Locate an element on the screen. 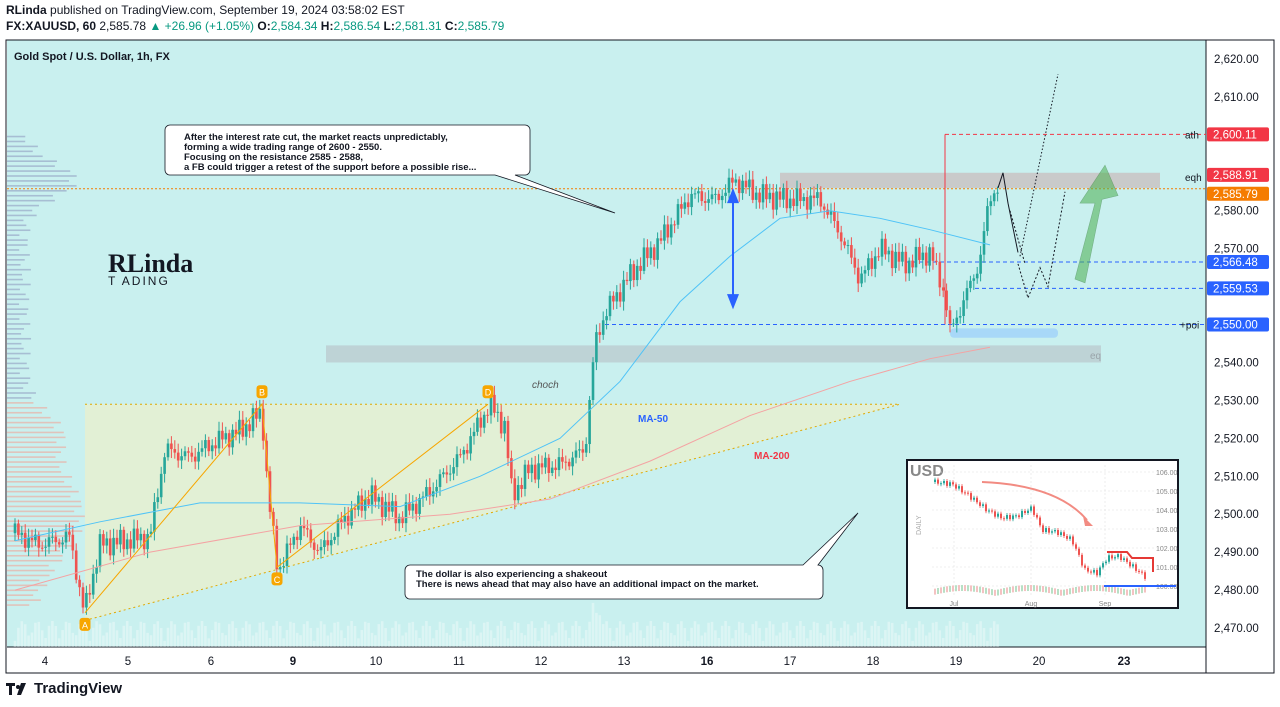 Image resolution: width=1280 pixels, height=707 pixels. price-tick-label: 2,490.00 is located at coordinates (1236, 553).